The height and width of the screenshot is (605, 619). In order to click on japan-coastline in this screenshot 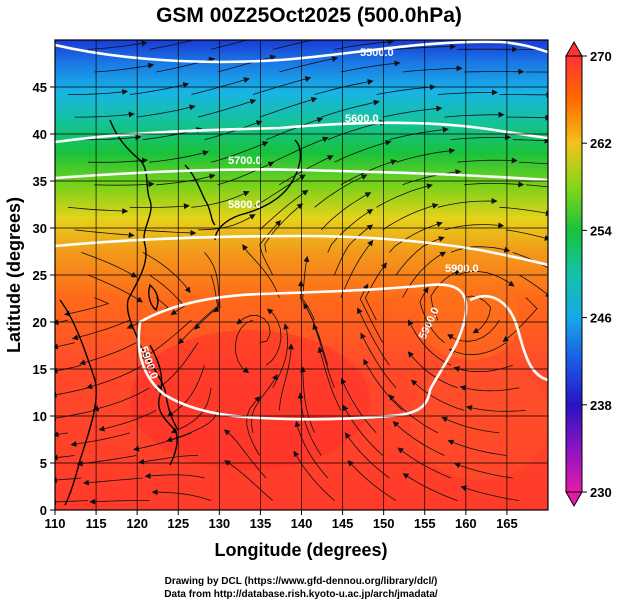, I will do `click(258, 190)`.